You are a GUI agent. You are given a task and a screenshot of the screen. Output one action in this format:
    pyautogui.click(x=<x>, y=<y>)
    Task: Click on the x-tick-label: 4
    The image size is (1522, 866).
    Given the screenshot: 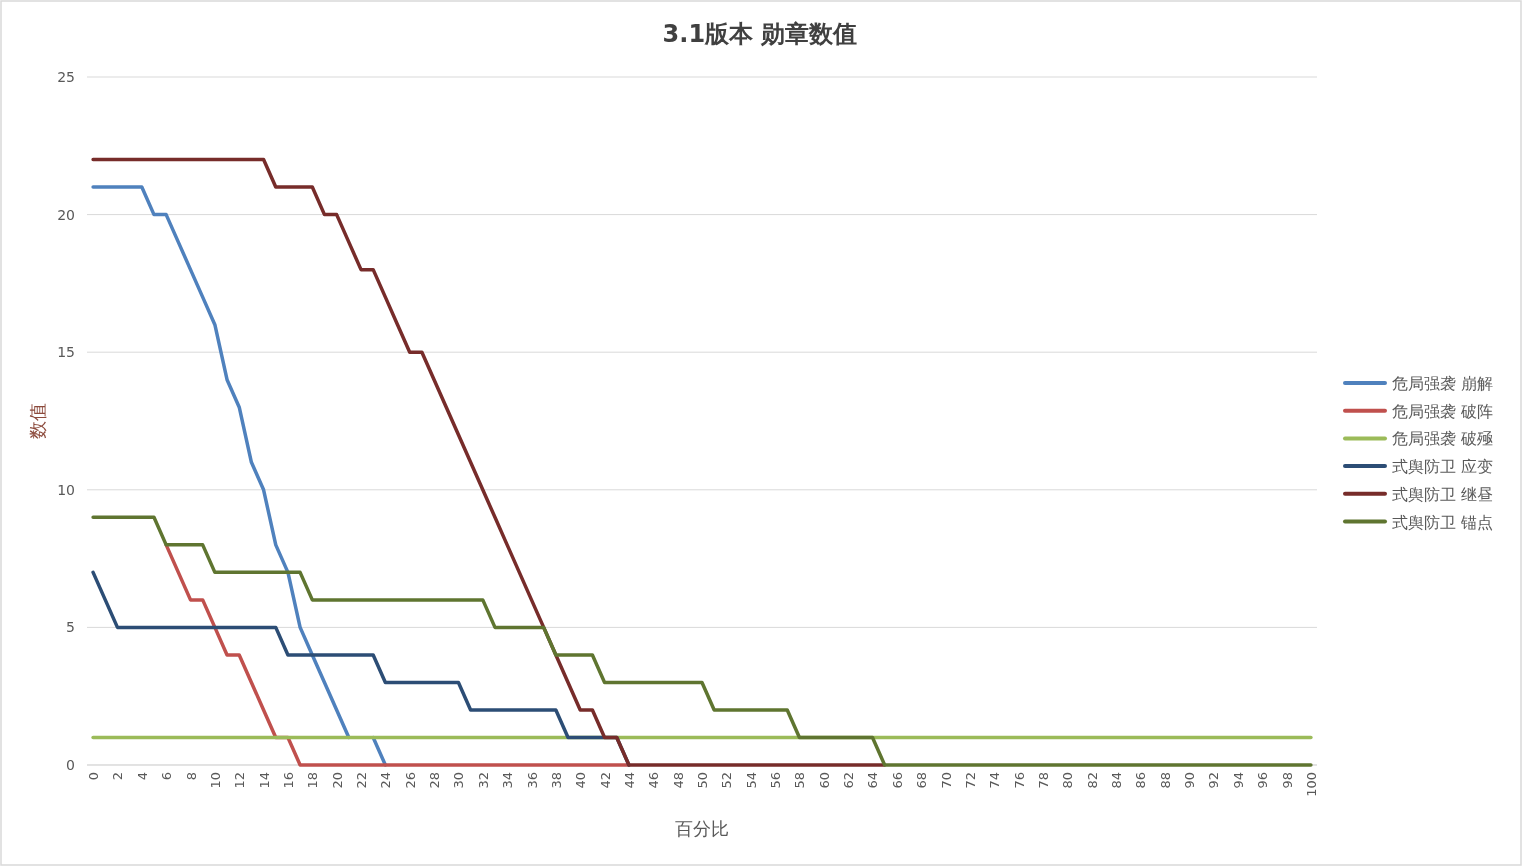 What is the action you would take?
    pyautogui.click(x=142, y=776)
    